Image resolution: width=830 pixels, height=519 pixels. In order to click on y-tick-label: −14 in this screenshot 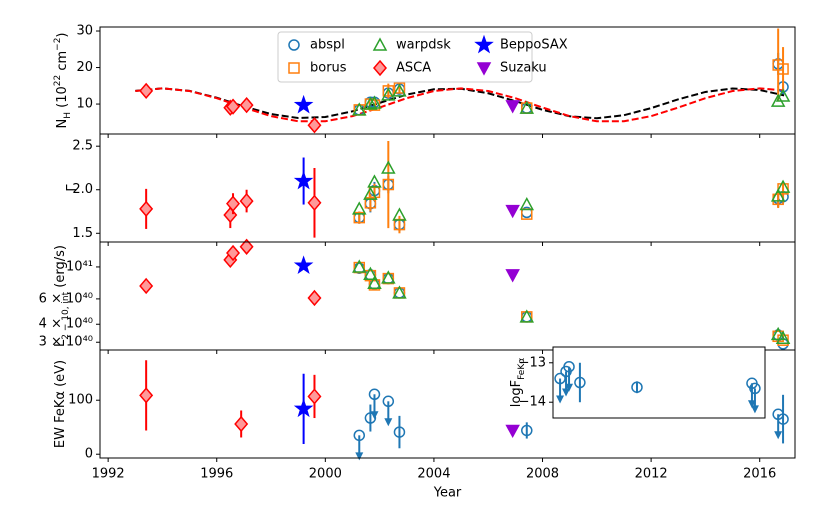, I will do `click(532, 402)`.